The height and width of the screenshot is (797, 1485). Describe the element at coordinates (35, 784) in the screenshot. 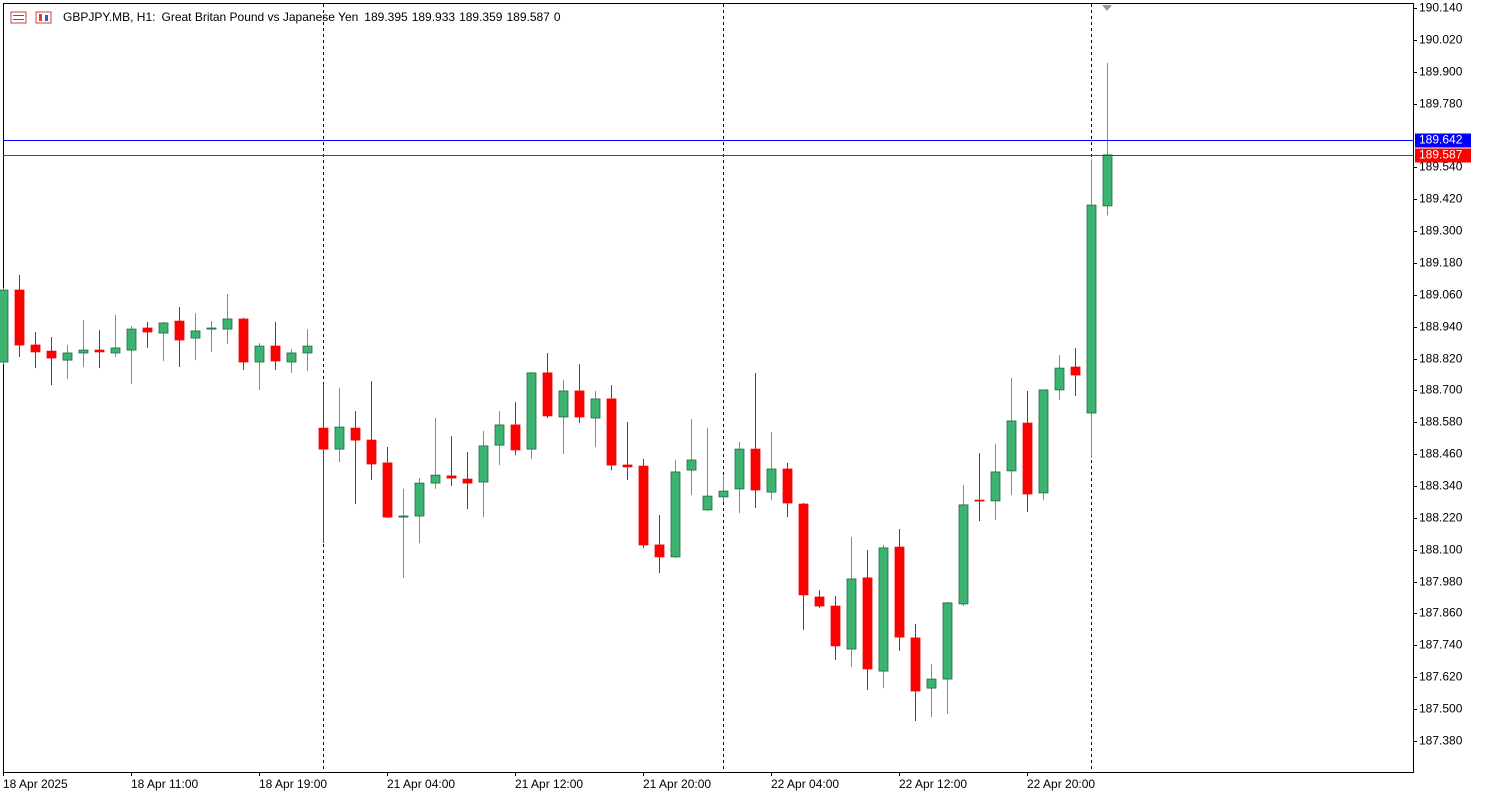

I see `x-tick-label: 18 Apr 2025` at that location.